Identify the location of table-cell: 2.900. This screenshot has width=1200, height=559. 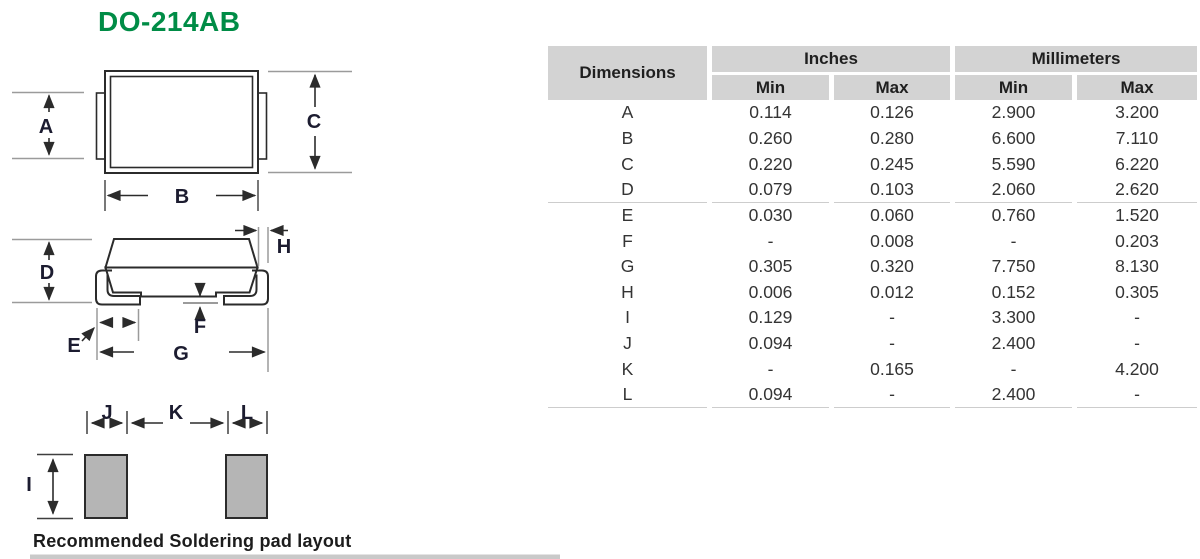
(1013, 112).